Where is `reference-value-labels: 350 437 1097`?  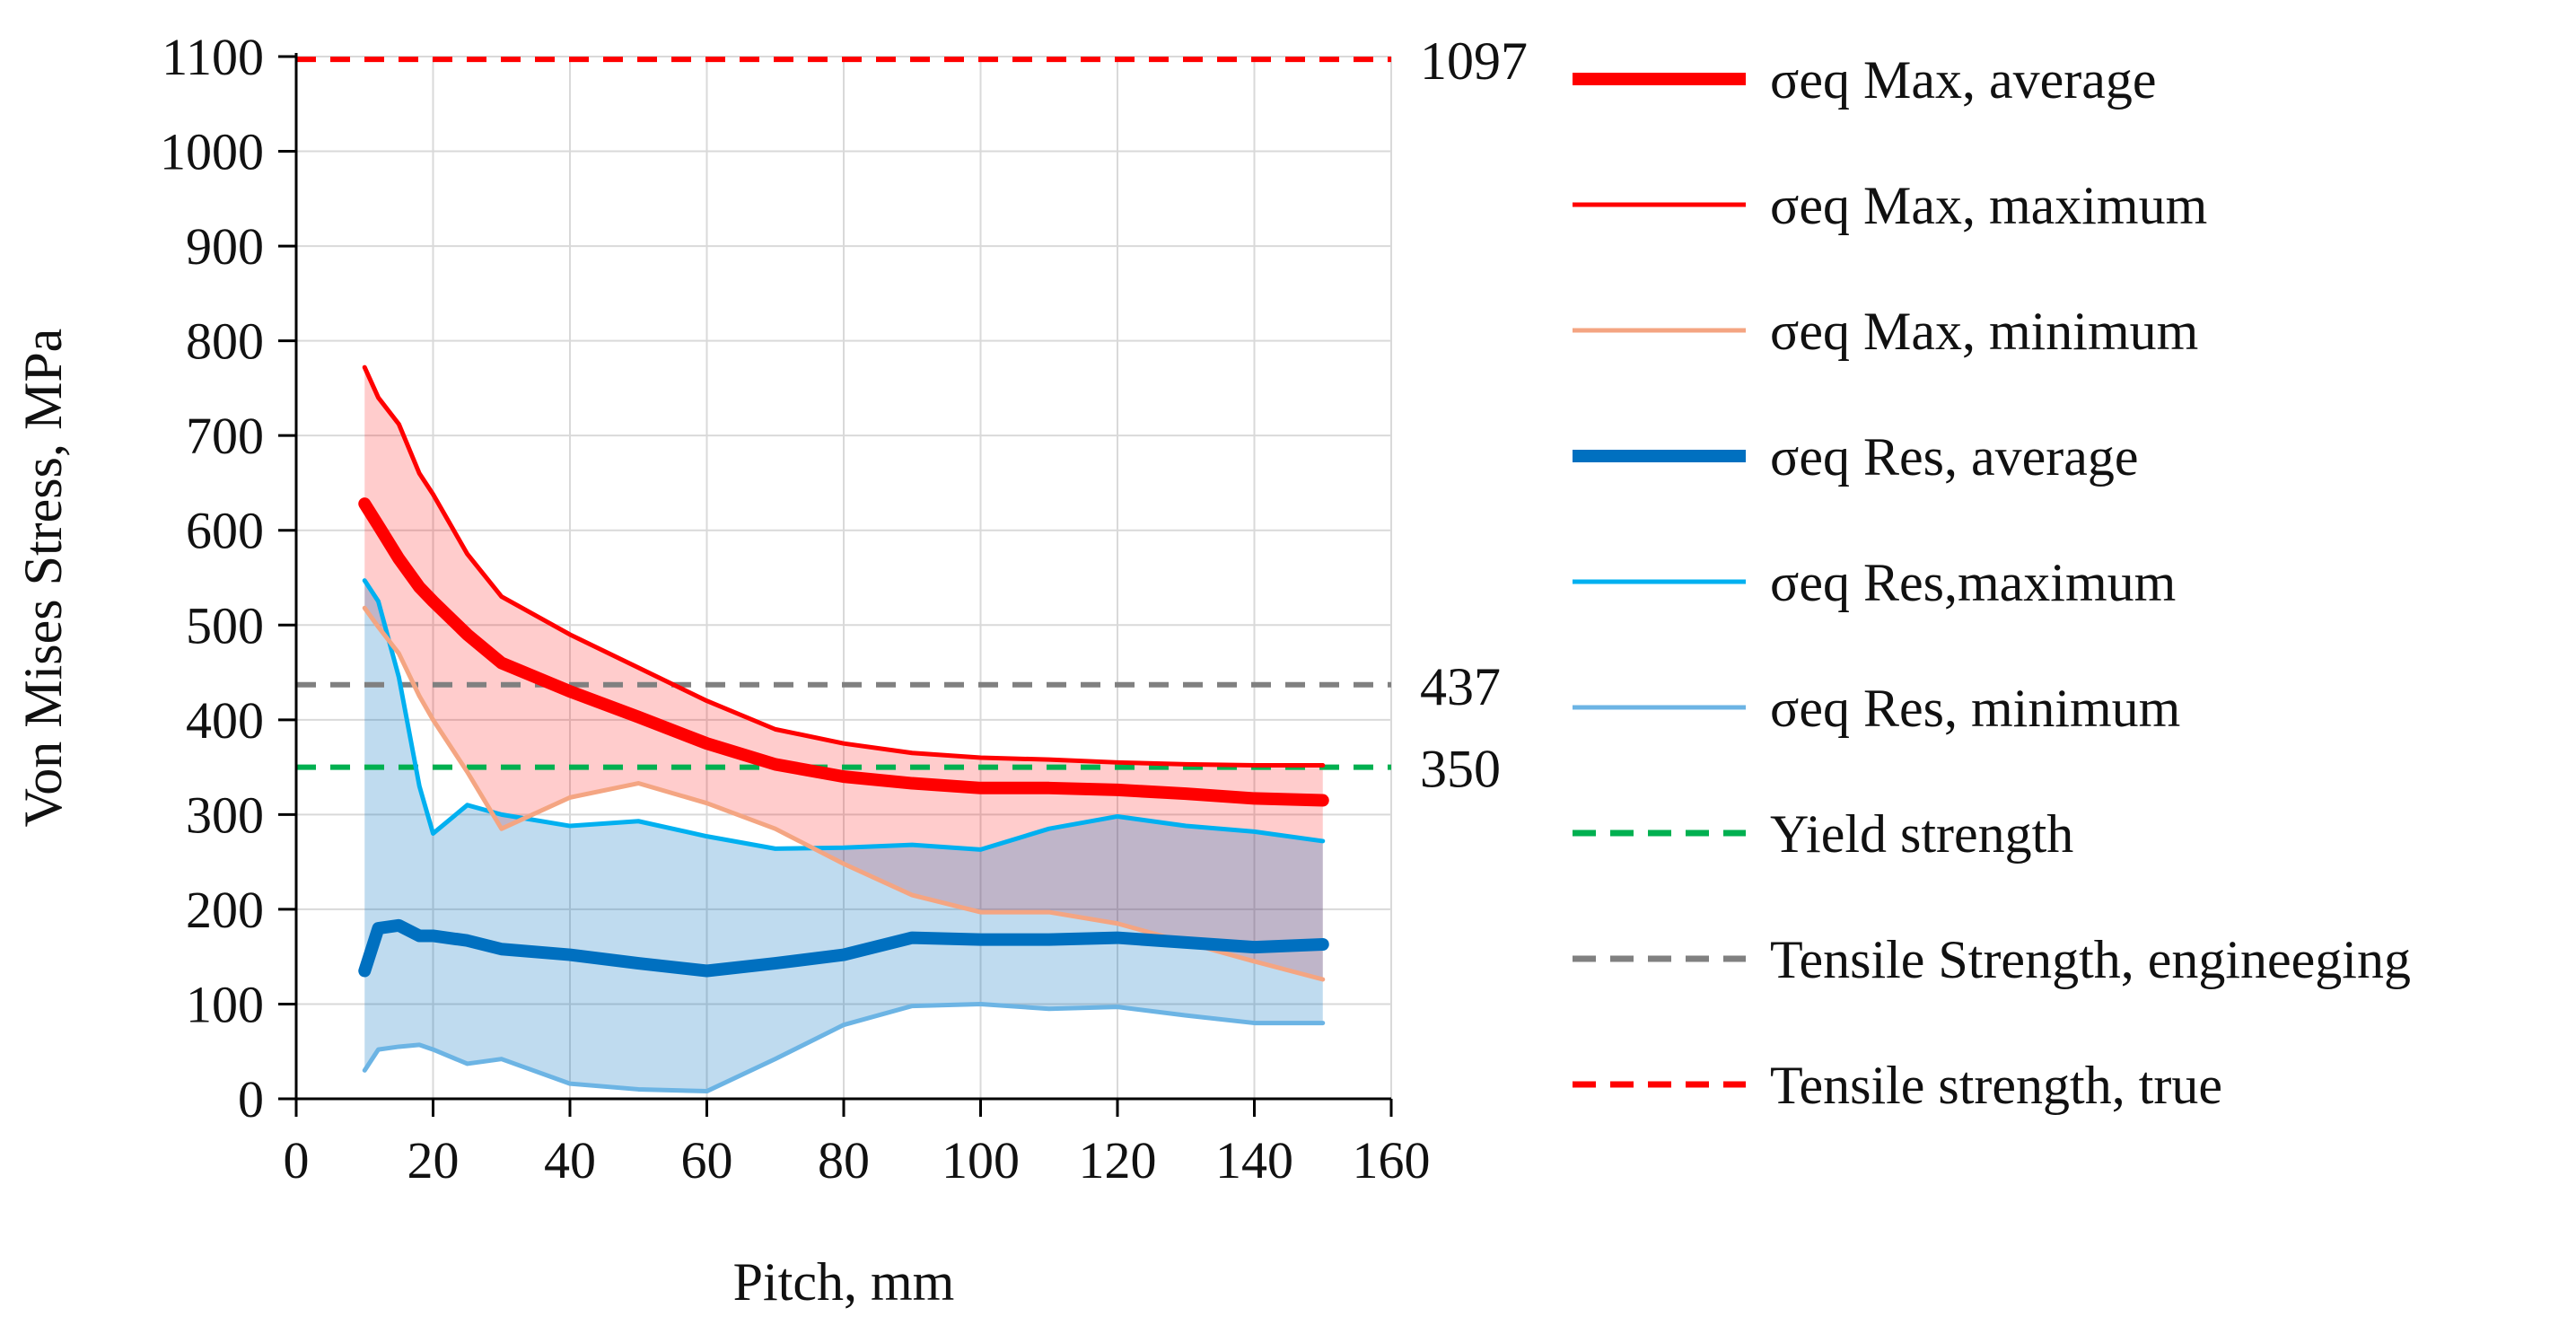
reference-value-labels: 350 437 1097 is located at coordinates (1474, 414).